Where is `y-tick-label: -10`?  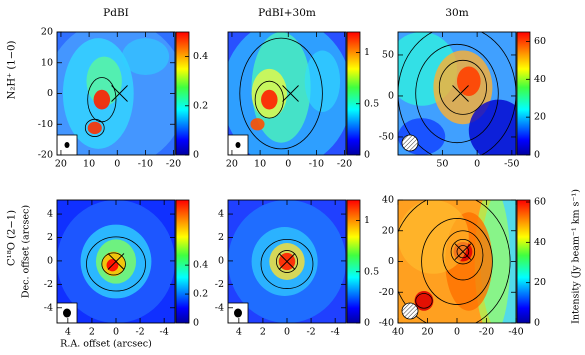
y-tick-label: -10 is located at coordinates (45, 124).